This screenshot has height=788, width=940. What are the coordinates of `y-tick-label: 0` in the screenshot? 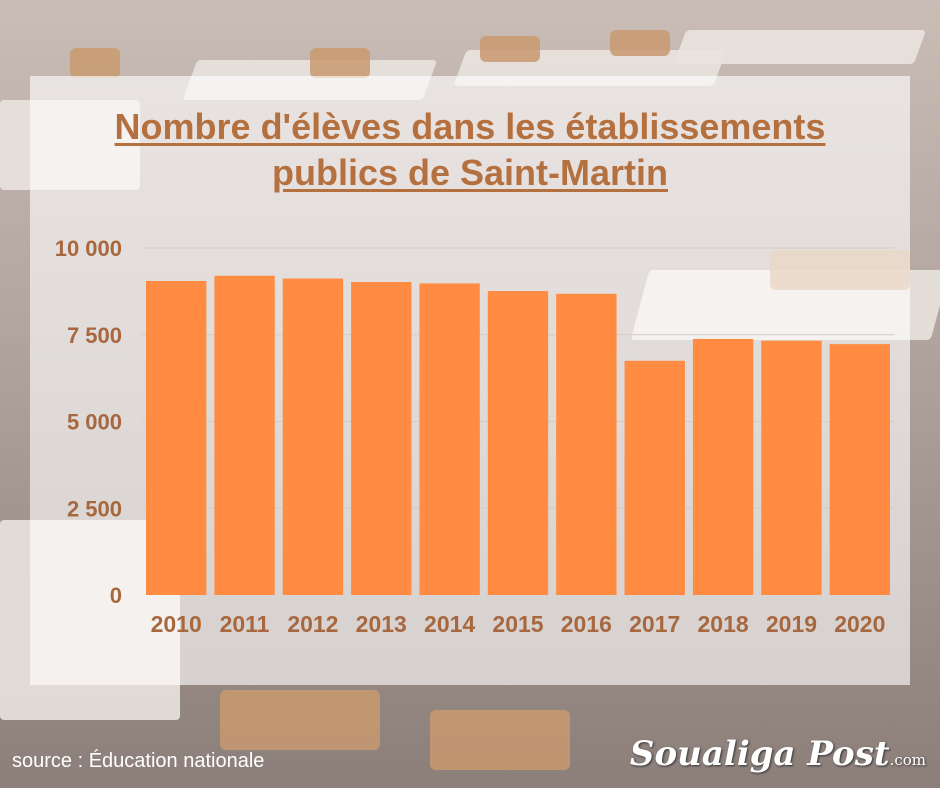 It's located at (116, 595).